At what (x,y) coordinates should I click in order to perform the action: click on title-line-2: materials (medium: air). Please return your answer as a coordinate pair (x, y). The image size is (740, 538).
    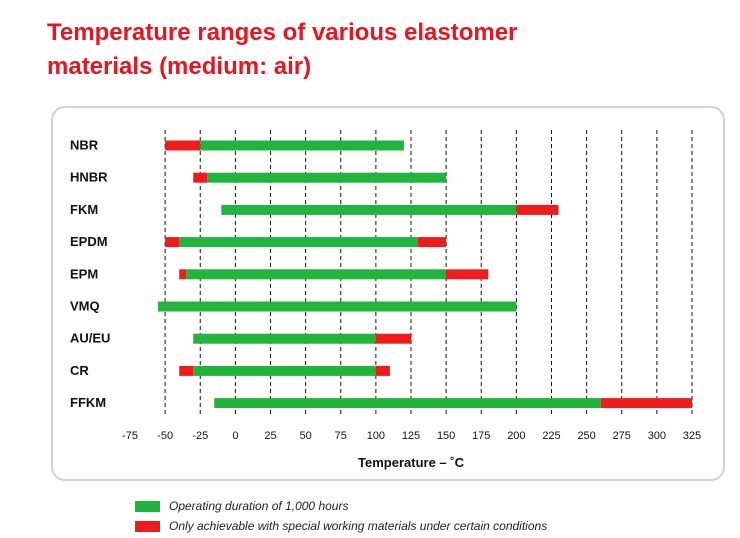
    Looking at the image, I should click on (179, 66).